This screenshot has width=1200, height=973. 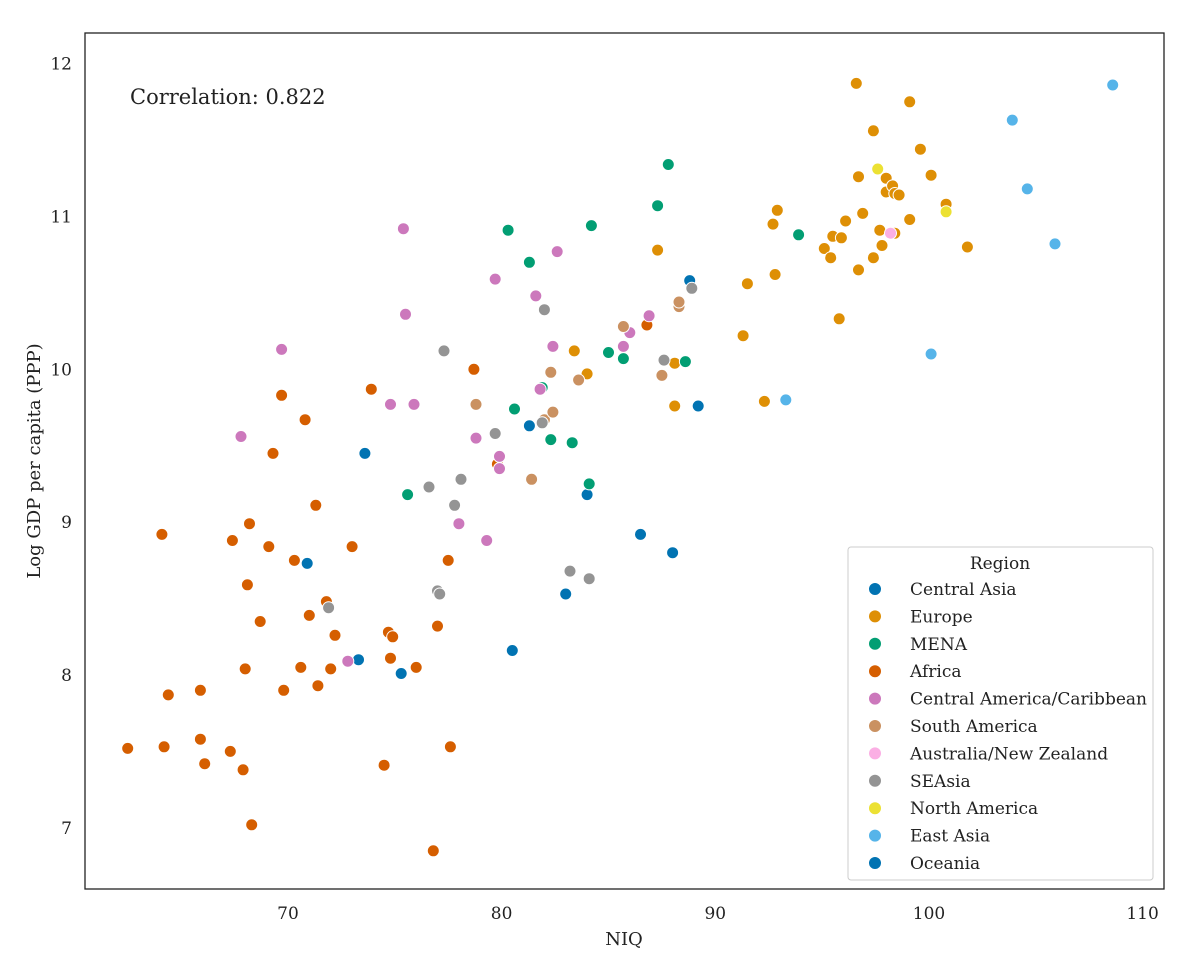 What do you see at coordinates (66, 829) in the screenshot?
I see `y-tick-label: 7` at bounding box center [66, 829].